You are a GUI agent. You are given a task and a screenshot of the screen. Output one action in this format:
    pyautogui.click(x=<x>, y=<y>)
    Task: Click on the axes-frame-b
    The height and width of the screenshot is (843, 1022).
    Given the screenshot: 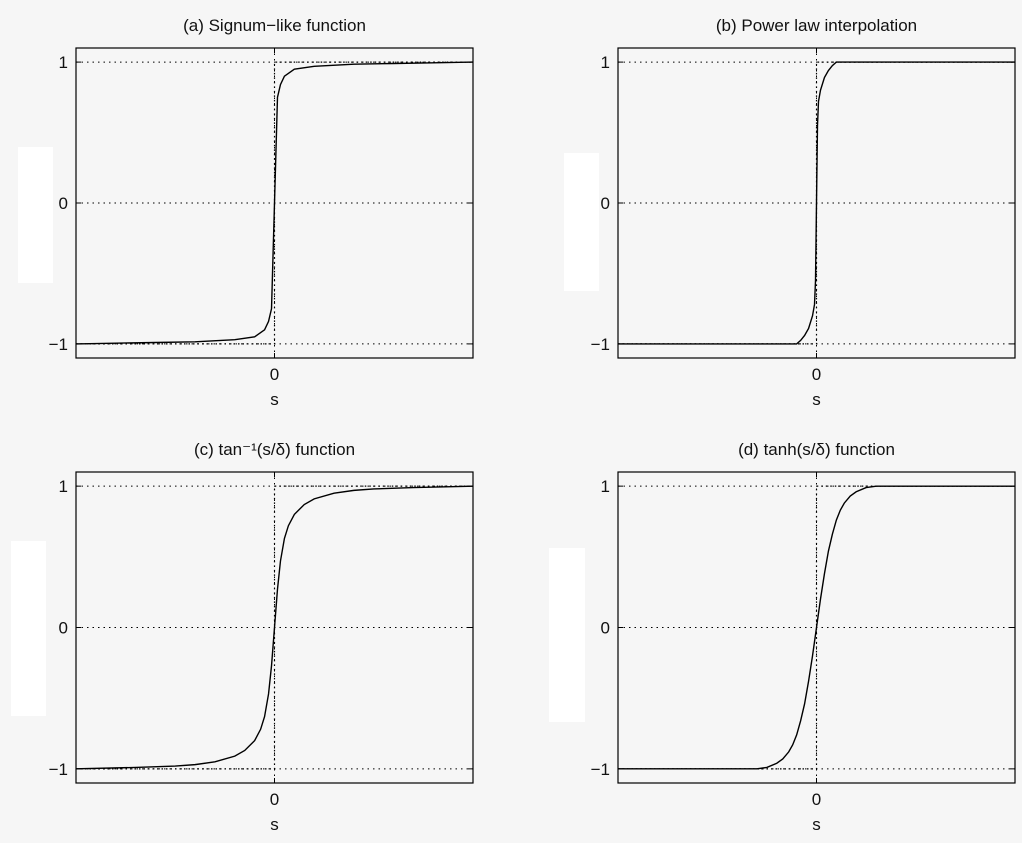 What is the action you would take?
    pyautogui.click(x=816, y=203)
    